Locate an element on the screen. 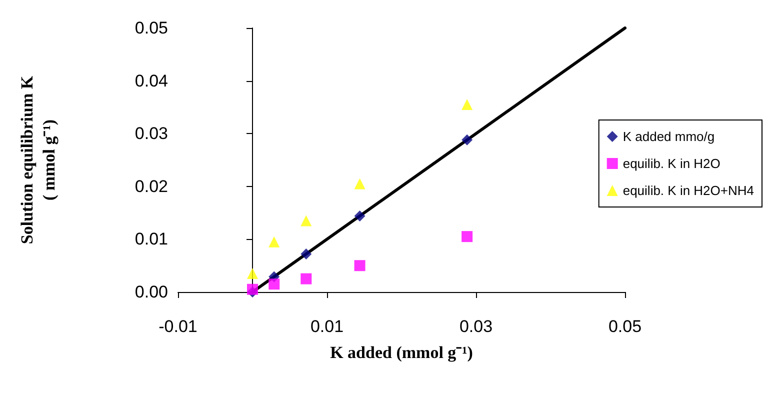 This screenshot has height=402, width=776. y-tick-label: 0.05 is located at coordinates (151, 28).